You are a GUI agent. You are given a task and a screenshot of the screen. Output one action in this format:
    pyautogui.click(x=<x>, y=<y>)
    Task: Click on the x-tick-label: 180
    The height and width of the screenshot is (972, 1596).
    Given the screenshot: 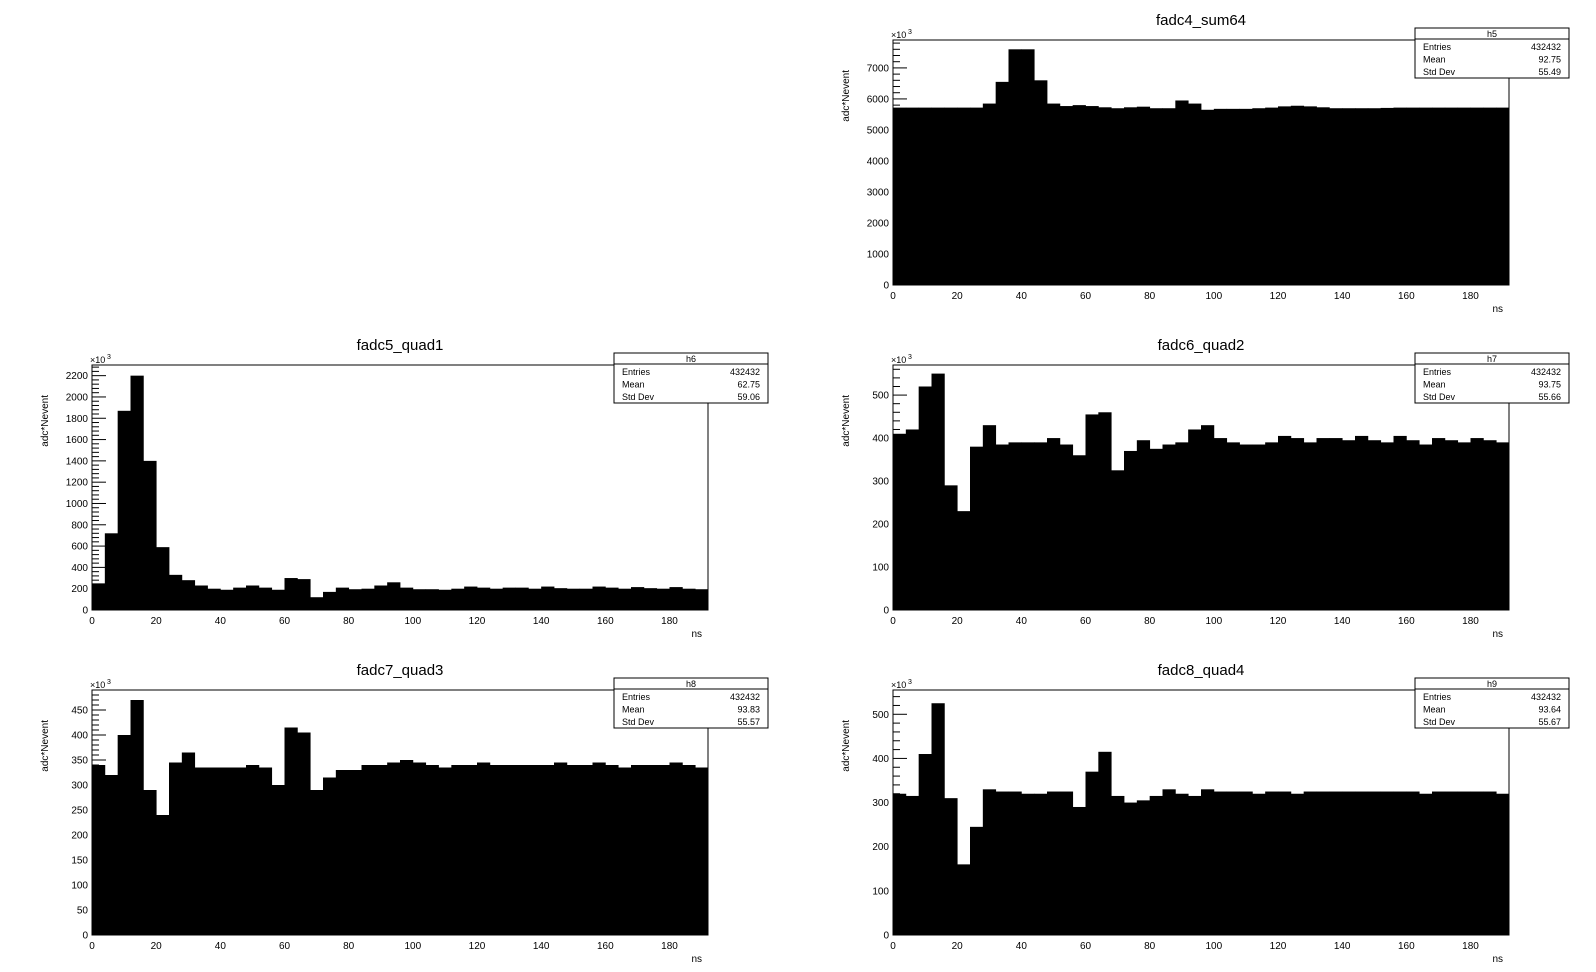 What is the action you would take?
    pyautogui.click(x=1470, y=946)
    